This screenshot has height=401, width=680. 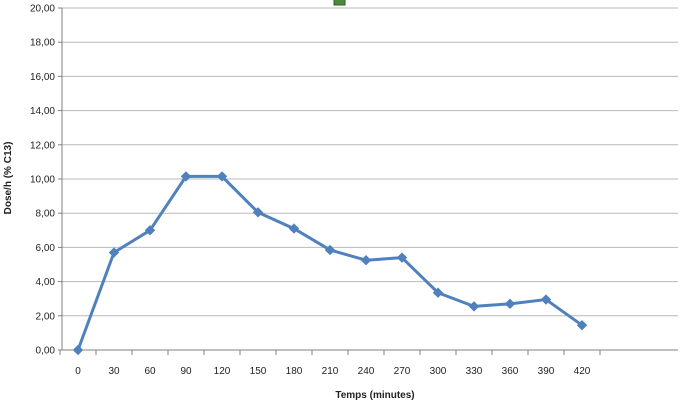 What do you see at coordinates (114, 371) in the screenshot?
I see `x-tick-label: 30` at bounding box center [114, 371].